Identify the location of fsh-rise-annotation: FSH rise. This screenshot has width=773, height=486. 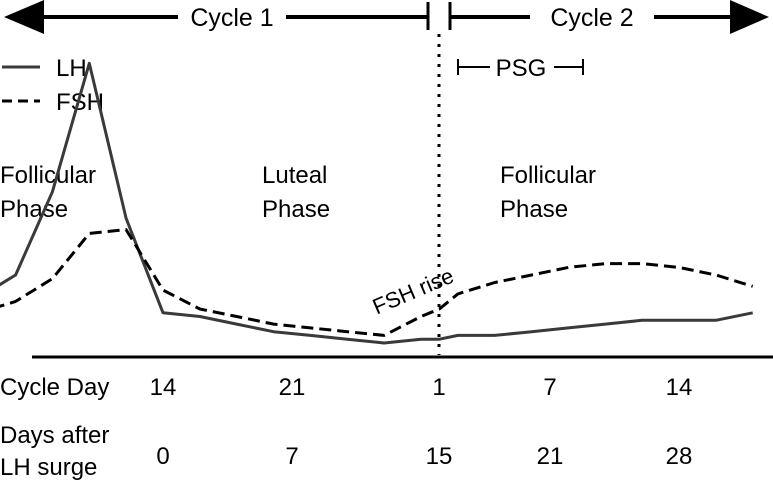
(413, 291).